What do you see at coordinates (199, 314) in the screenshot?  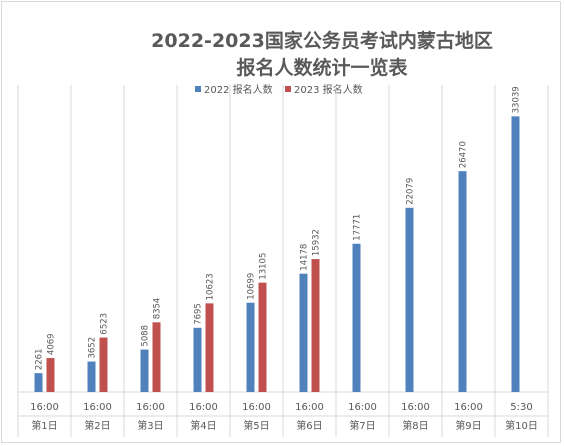 I see `value-label-2022-day4: 7695` at bounding box center [199, 314].